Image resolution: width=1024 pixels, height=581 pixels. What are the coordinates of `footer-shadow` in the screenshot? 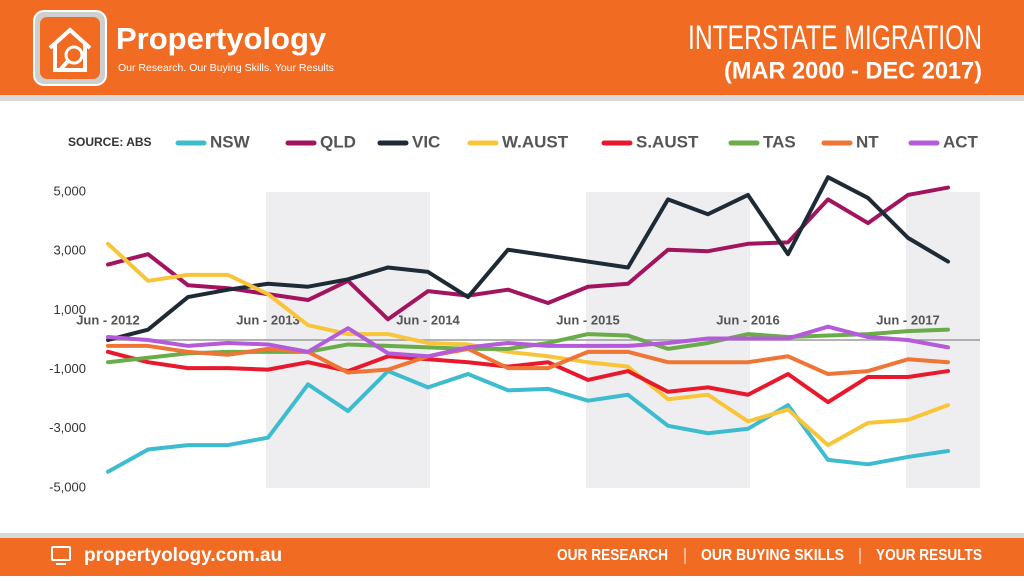 It's located at (512, 535).